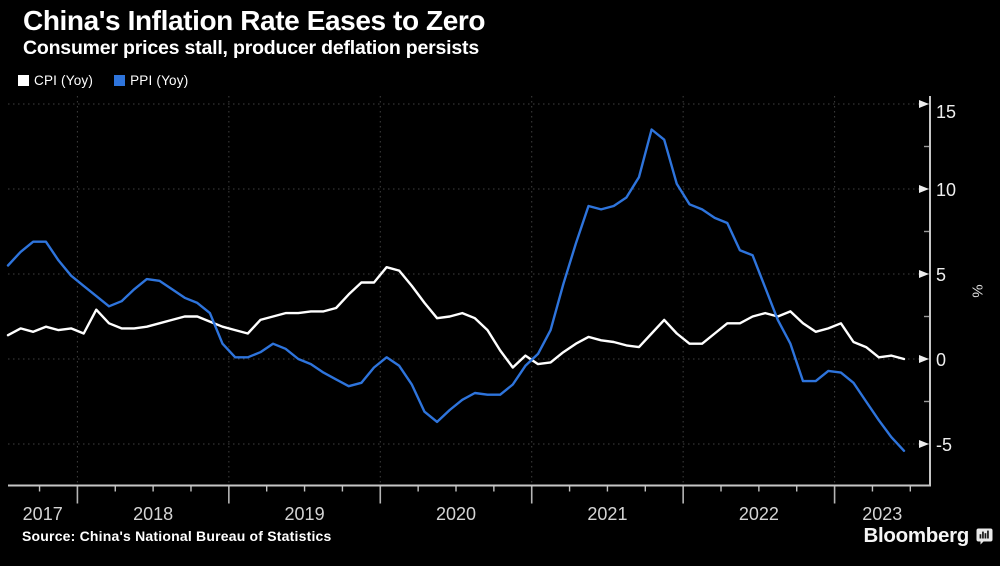  I want to click on x-axis-year-label: 2017, so click(43, 514).